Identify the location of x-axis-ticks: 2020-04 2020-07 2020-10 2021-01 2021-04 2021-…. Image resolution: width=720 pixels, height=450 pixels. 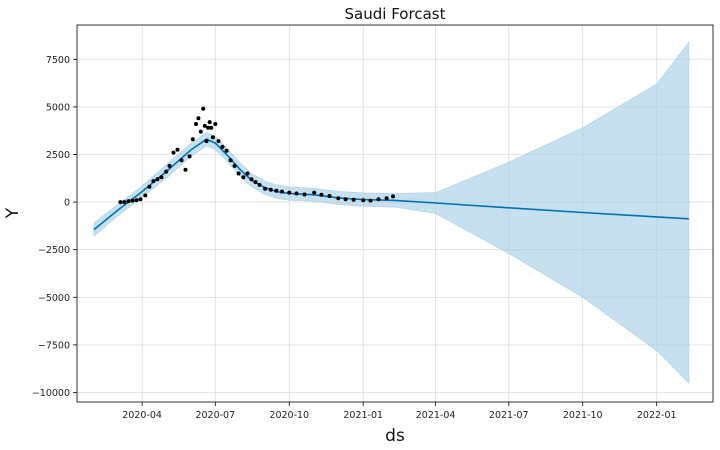
(399, 411).